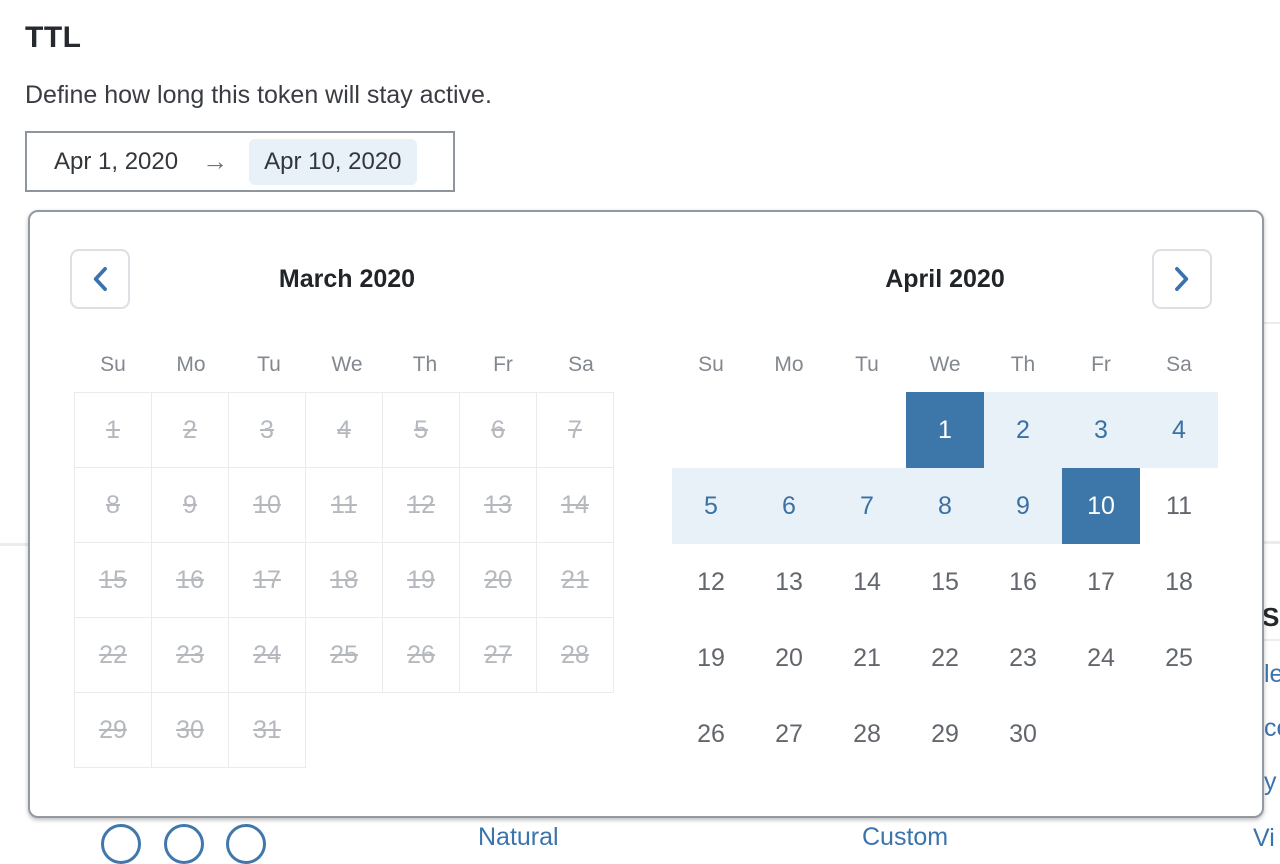  Describe the element at coordinates (945, 364) in the screenshot. I see `weekday-label: We` at that location.